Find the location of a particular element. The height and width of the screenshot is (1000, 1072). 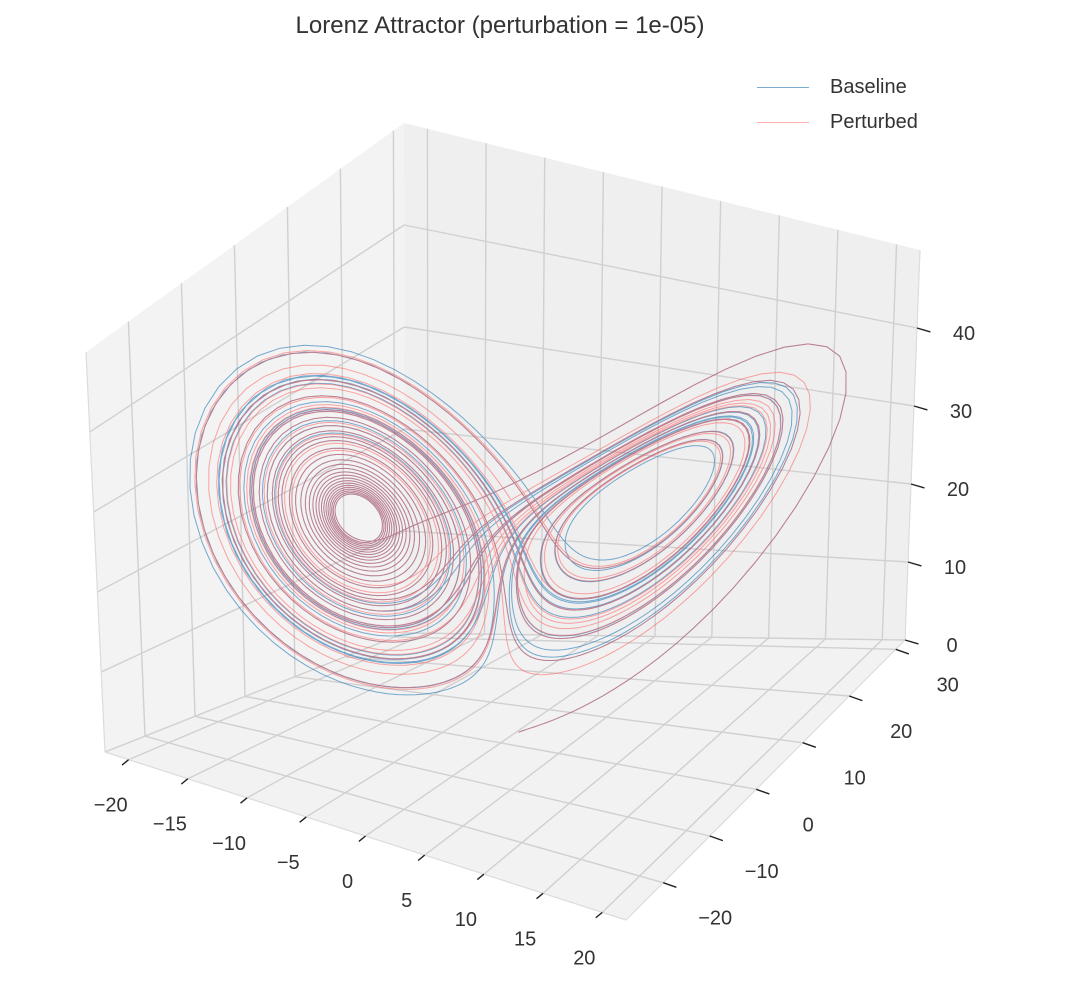

x-tick-label: 10 is located at coordinates (466, 920).